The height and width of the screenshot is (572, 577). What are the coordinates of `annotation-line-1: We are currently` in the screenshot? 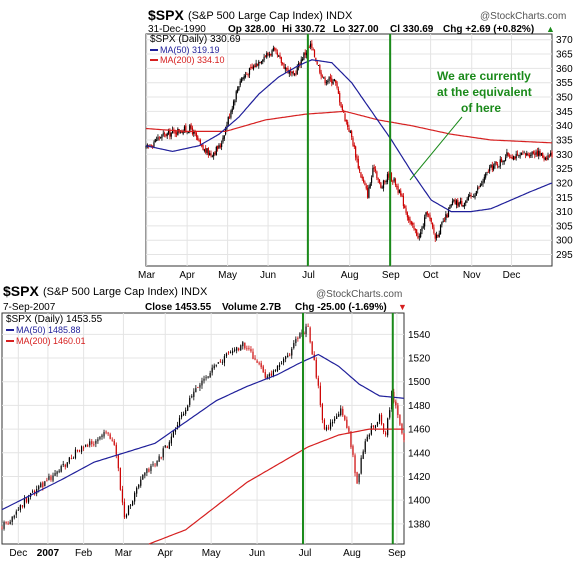 It's located at (484, 76).